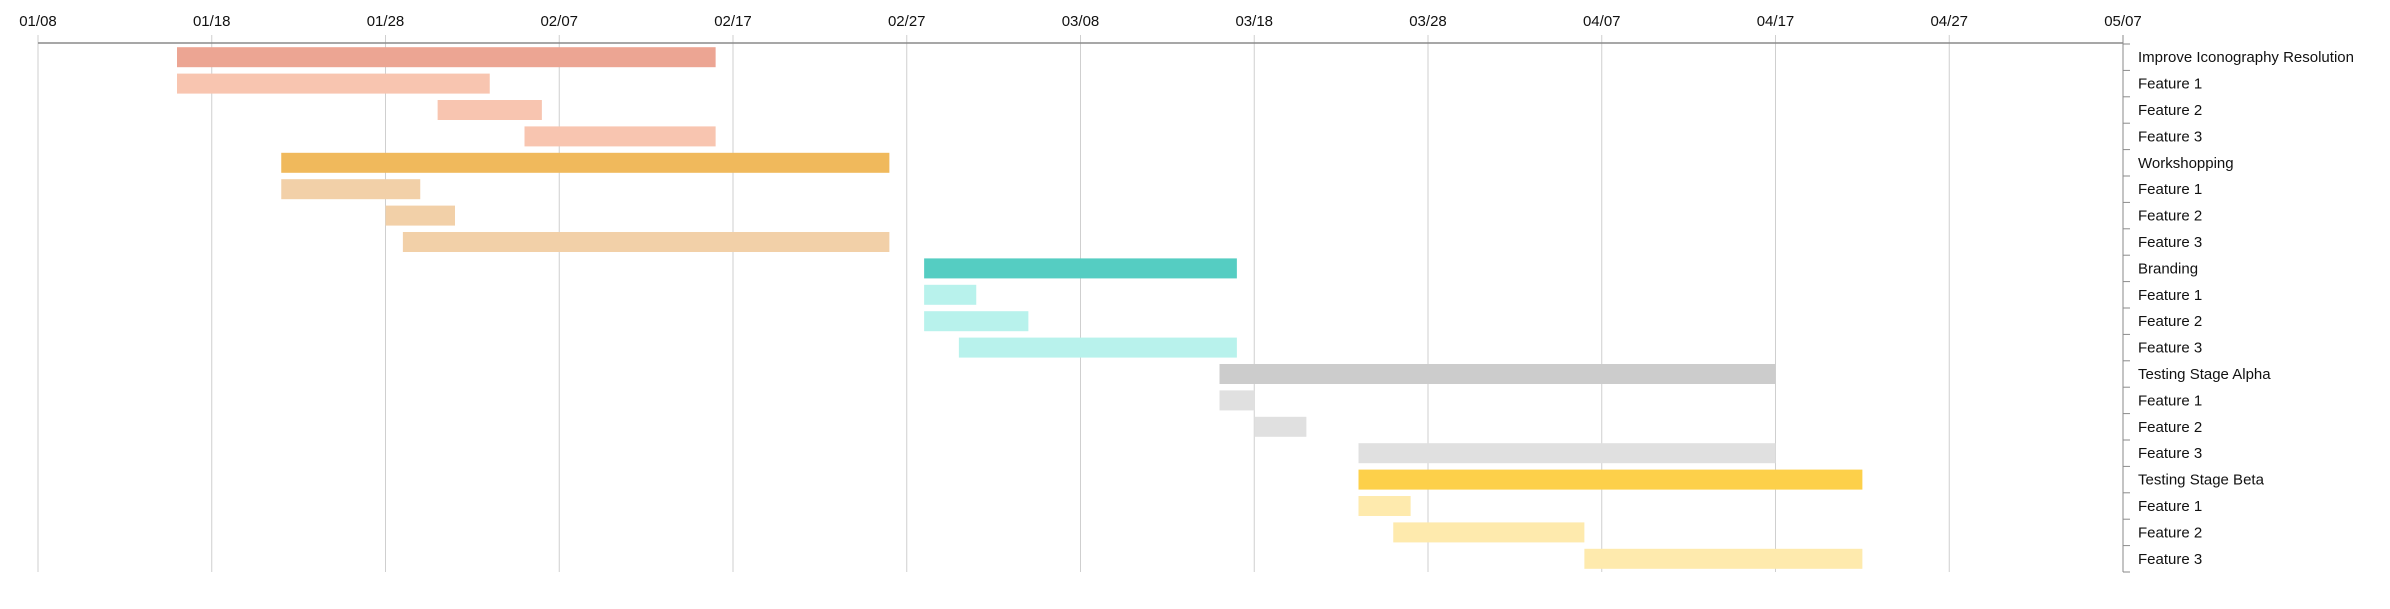 This screenshot has width=2390, height=609. What do you see at coordinates (212, 21) in the screenshot?
I see `x-tick-label: 01/18` at bounding box center [212, 21].